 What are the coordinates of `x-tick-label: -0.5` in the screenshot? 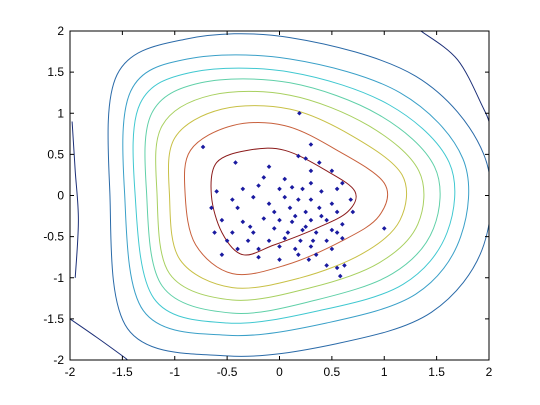 It's located at (227, 372).